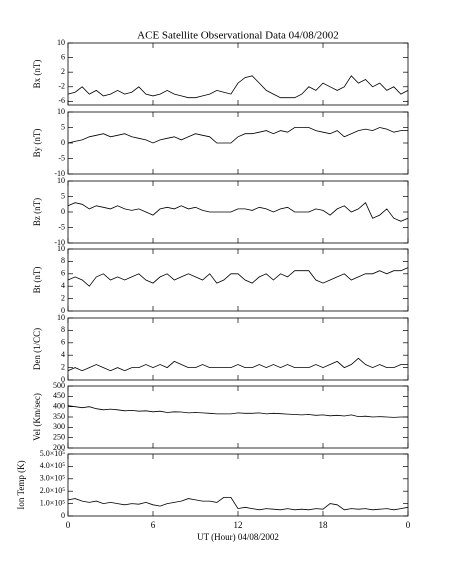 The image size is (453, 566). What do you see at coordinates (53, 453) in the screenshot?
I see `y-tick-label: 5.0×10⁵` at bounding box center [53, 453].